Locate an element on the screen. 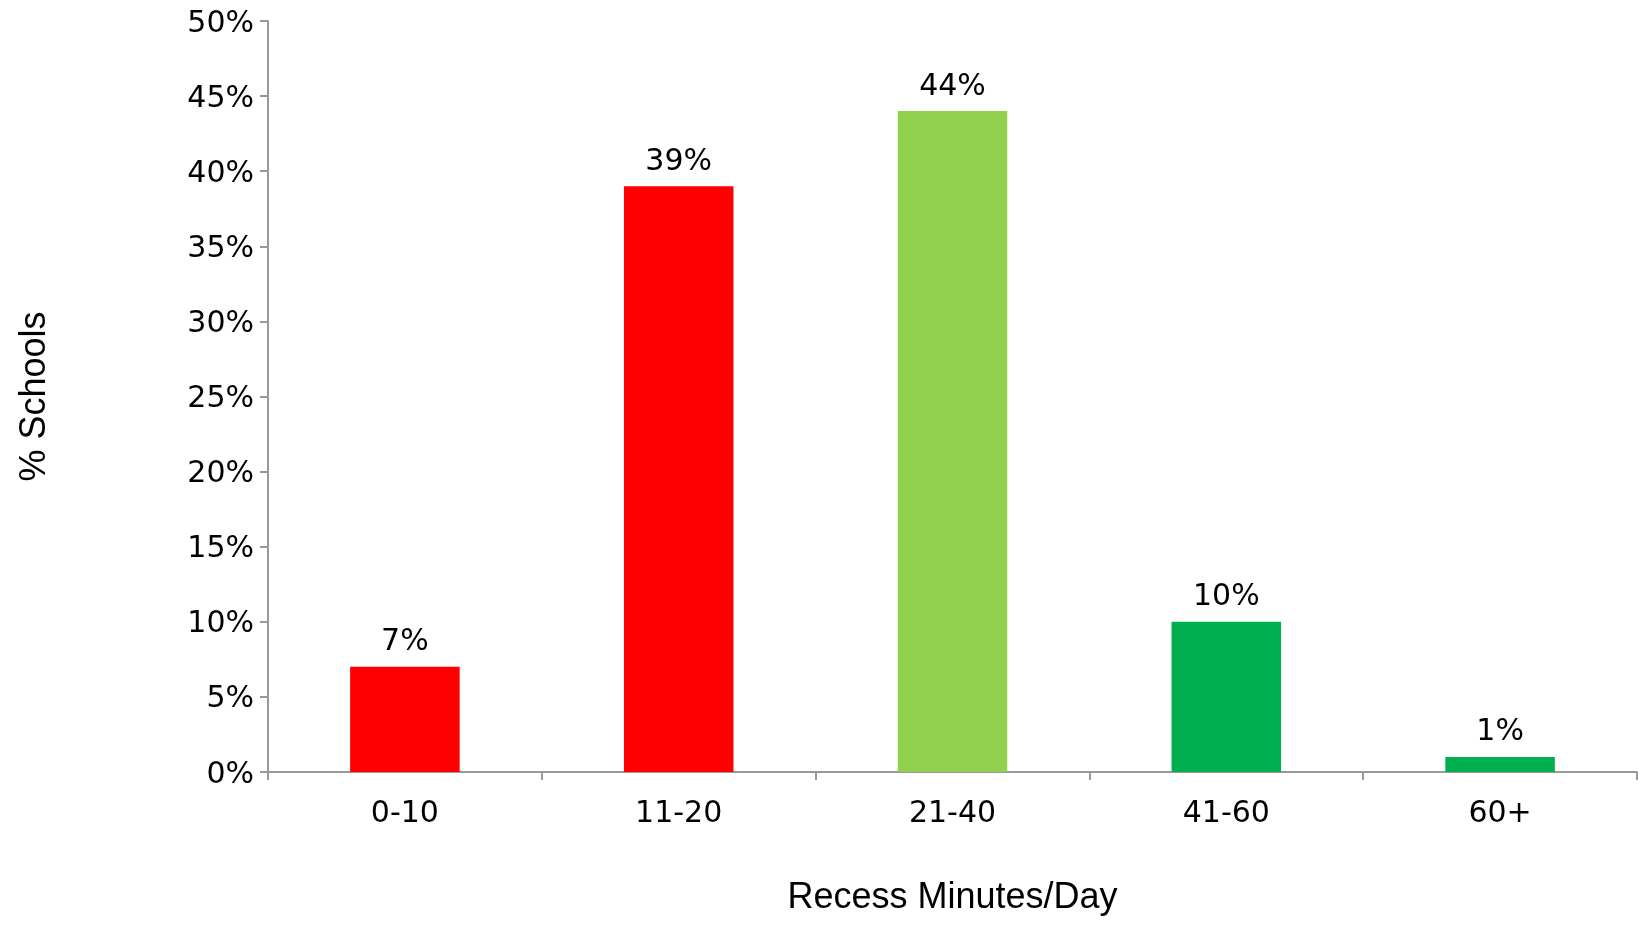 The width and height of the screenshot is (1639, 939). y-tick-label: 40% is located at coordinates (220, 171).